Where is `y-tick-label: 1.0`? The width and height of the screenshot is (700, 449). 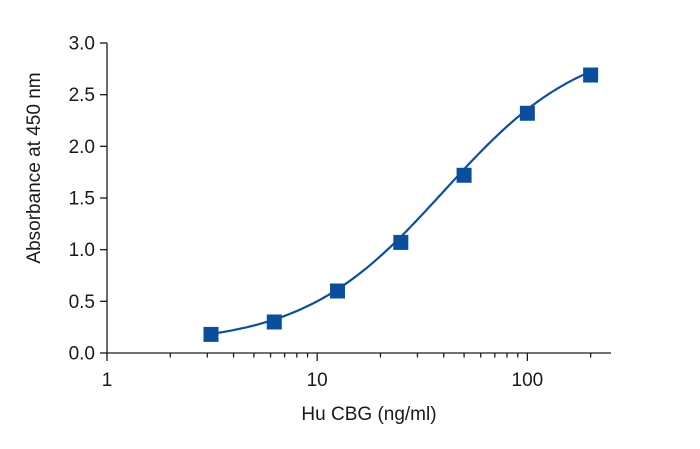 y-tick-label: 1.0 is located at coordinates (82, 250).